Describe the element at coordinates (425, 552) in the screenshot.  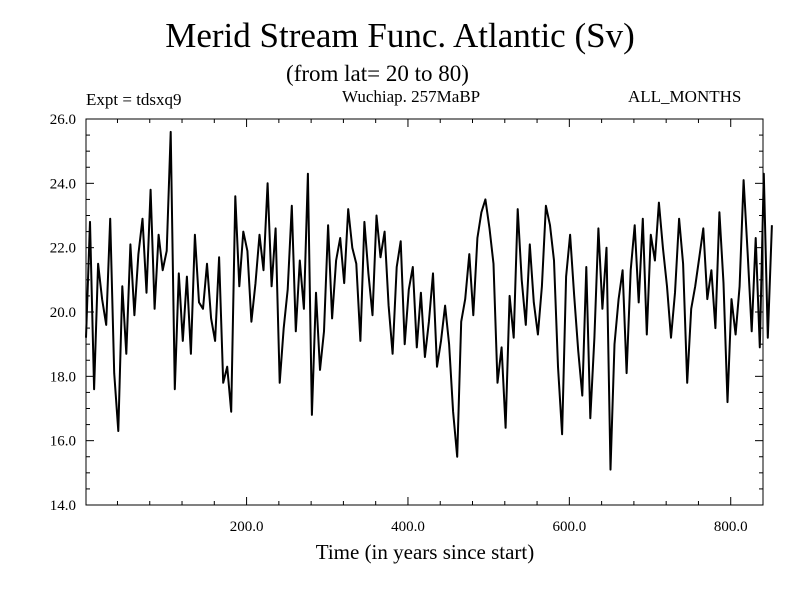
I see `x-axis-label: Time (in years since start)` at that location.